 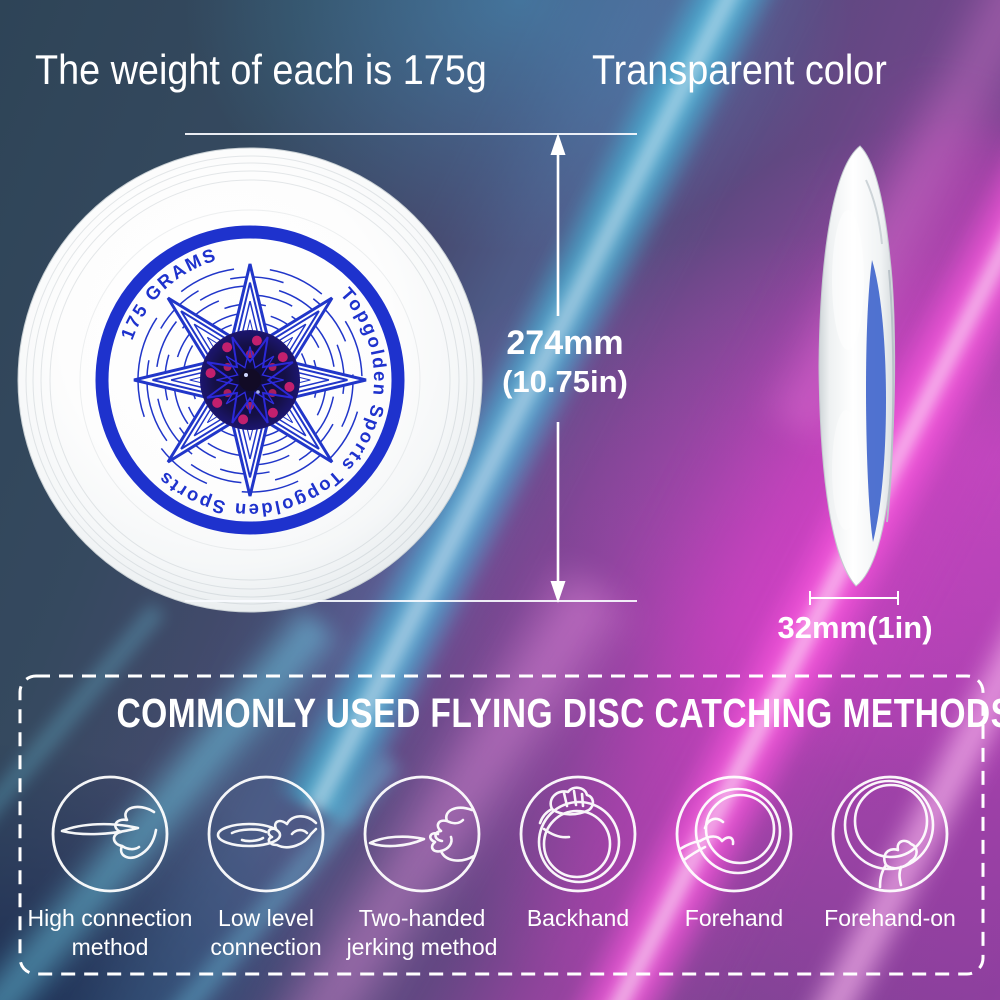 I want to click on method-backhand: Backhand, so click(x=578, y=852).